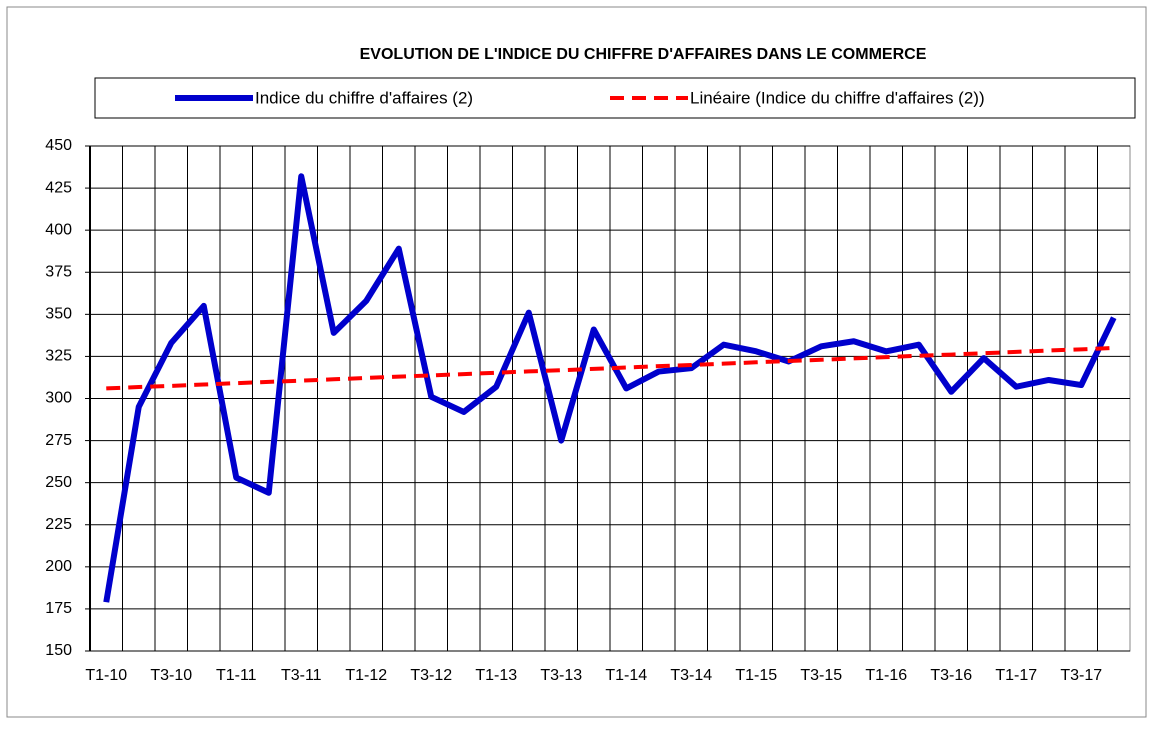  What do you see at coordinates (431, 675) in the screenshot?
I see `x-tick-label: T3-12` at bounding box center [431, 675].